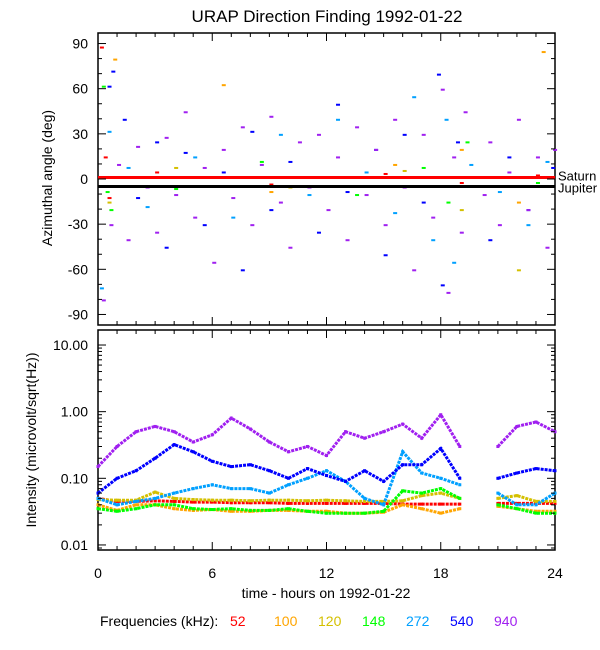 The width and height of the screenshot is (600, 650). What do you see at coordinates (80, 89) in the screenshot?
I see `azimuth-y-tick-label: 60` at bounding box center [80, 89].